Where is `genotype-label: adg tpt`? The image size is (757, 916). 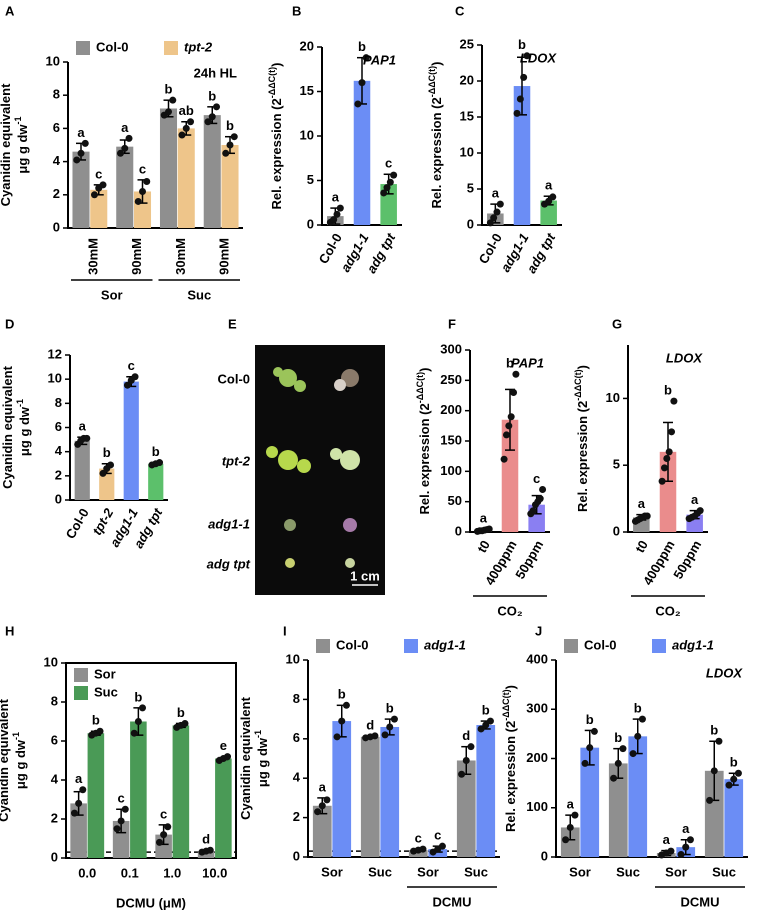 genotype-label: adg tpt is located at coordinates (229, 563).